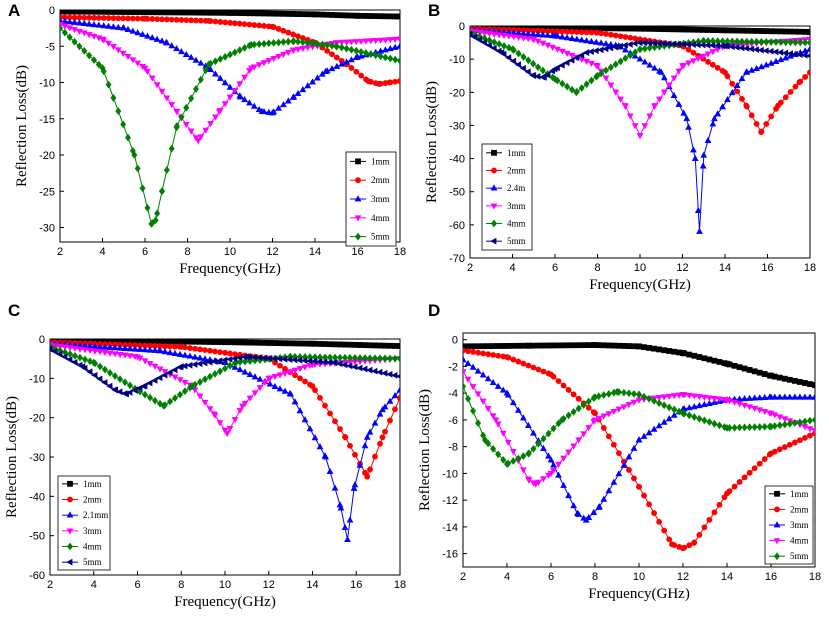 The height and width of the screenshot is (623, 829). What do you see at coordinates (230, 126) in the screenshot?
I see `series-5mm` at bounding box center [230, 126].